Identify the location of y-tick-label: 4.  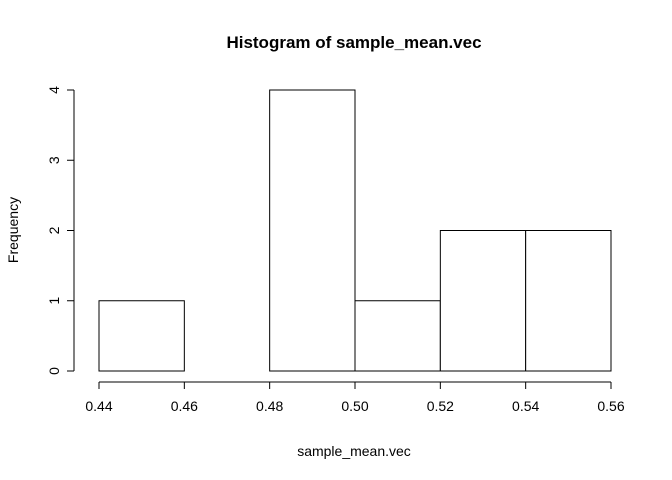
(54, 90).